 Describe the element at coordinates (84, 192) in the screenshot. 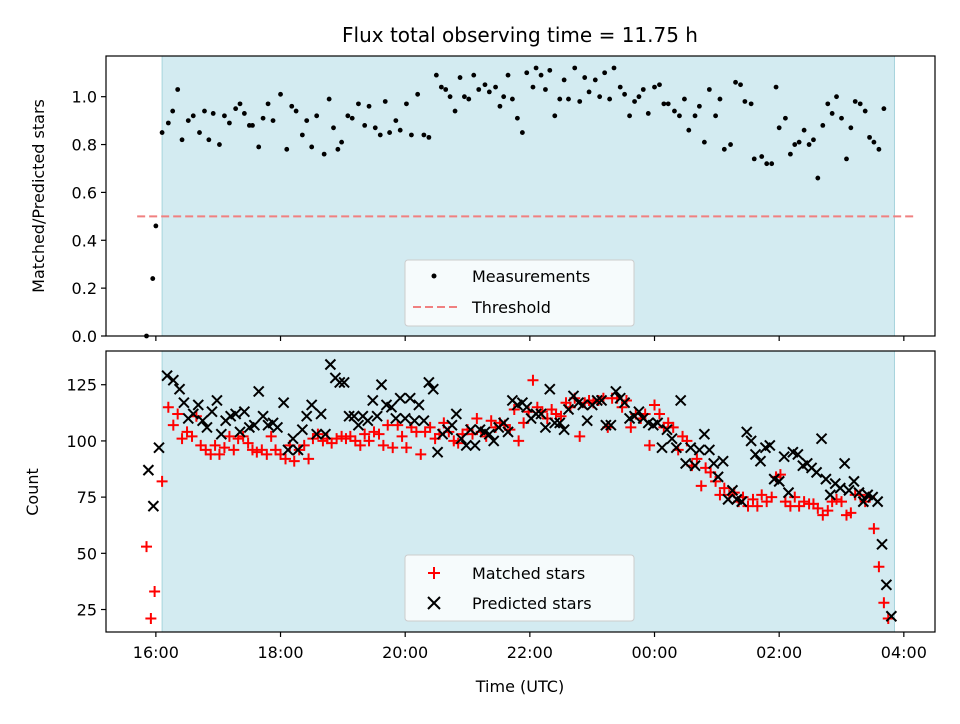

I see `y-tick-label: 0.6` at that location.